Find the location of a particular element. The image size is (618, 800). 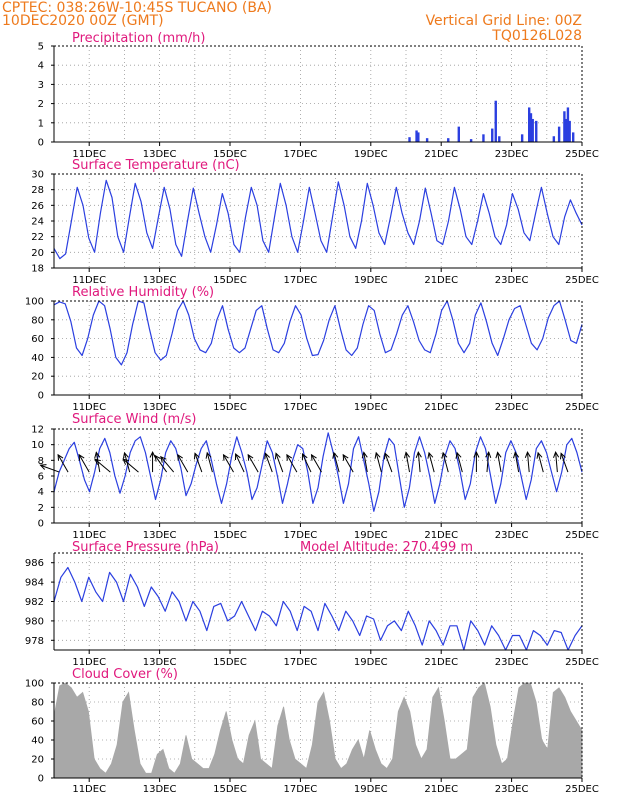

temp-y-tick-label: 24 is located at coordinates (37, 222).